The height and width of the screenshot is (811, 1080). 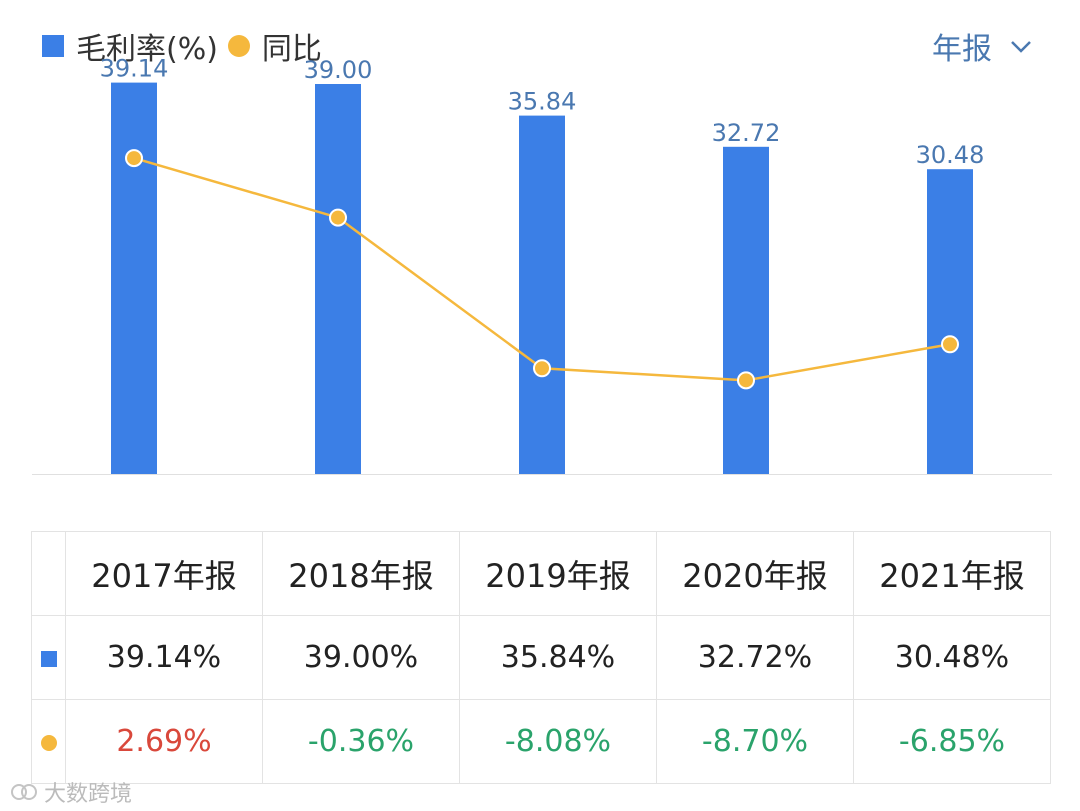 I want to click on watermark-text: 大数跨境, so click(x=88, y=794).